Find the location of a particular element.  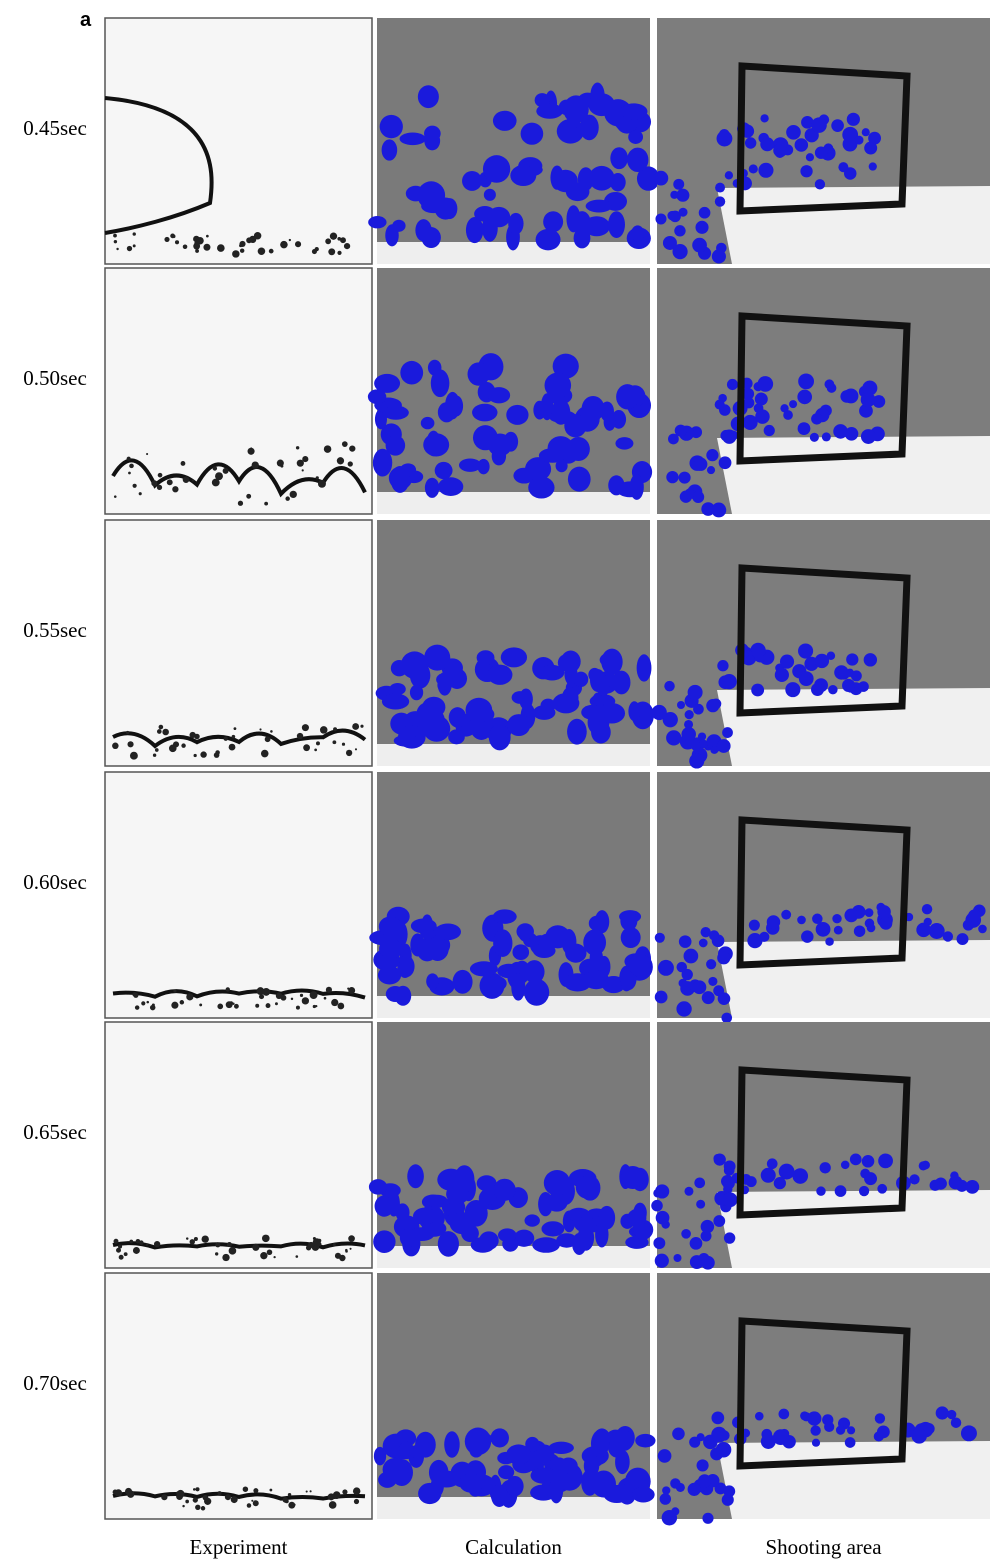

step-block is located at coordinates (853, 727).